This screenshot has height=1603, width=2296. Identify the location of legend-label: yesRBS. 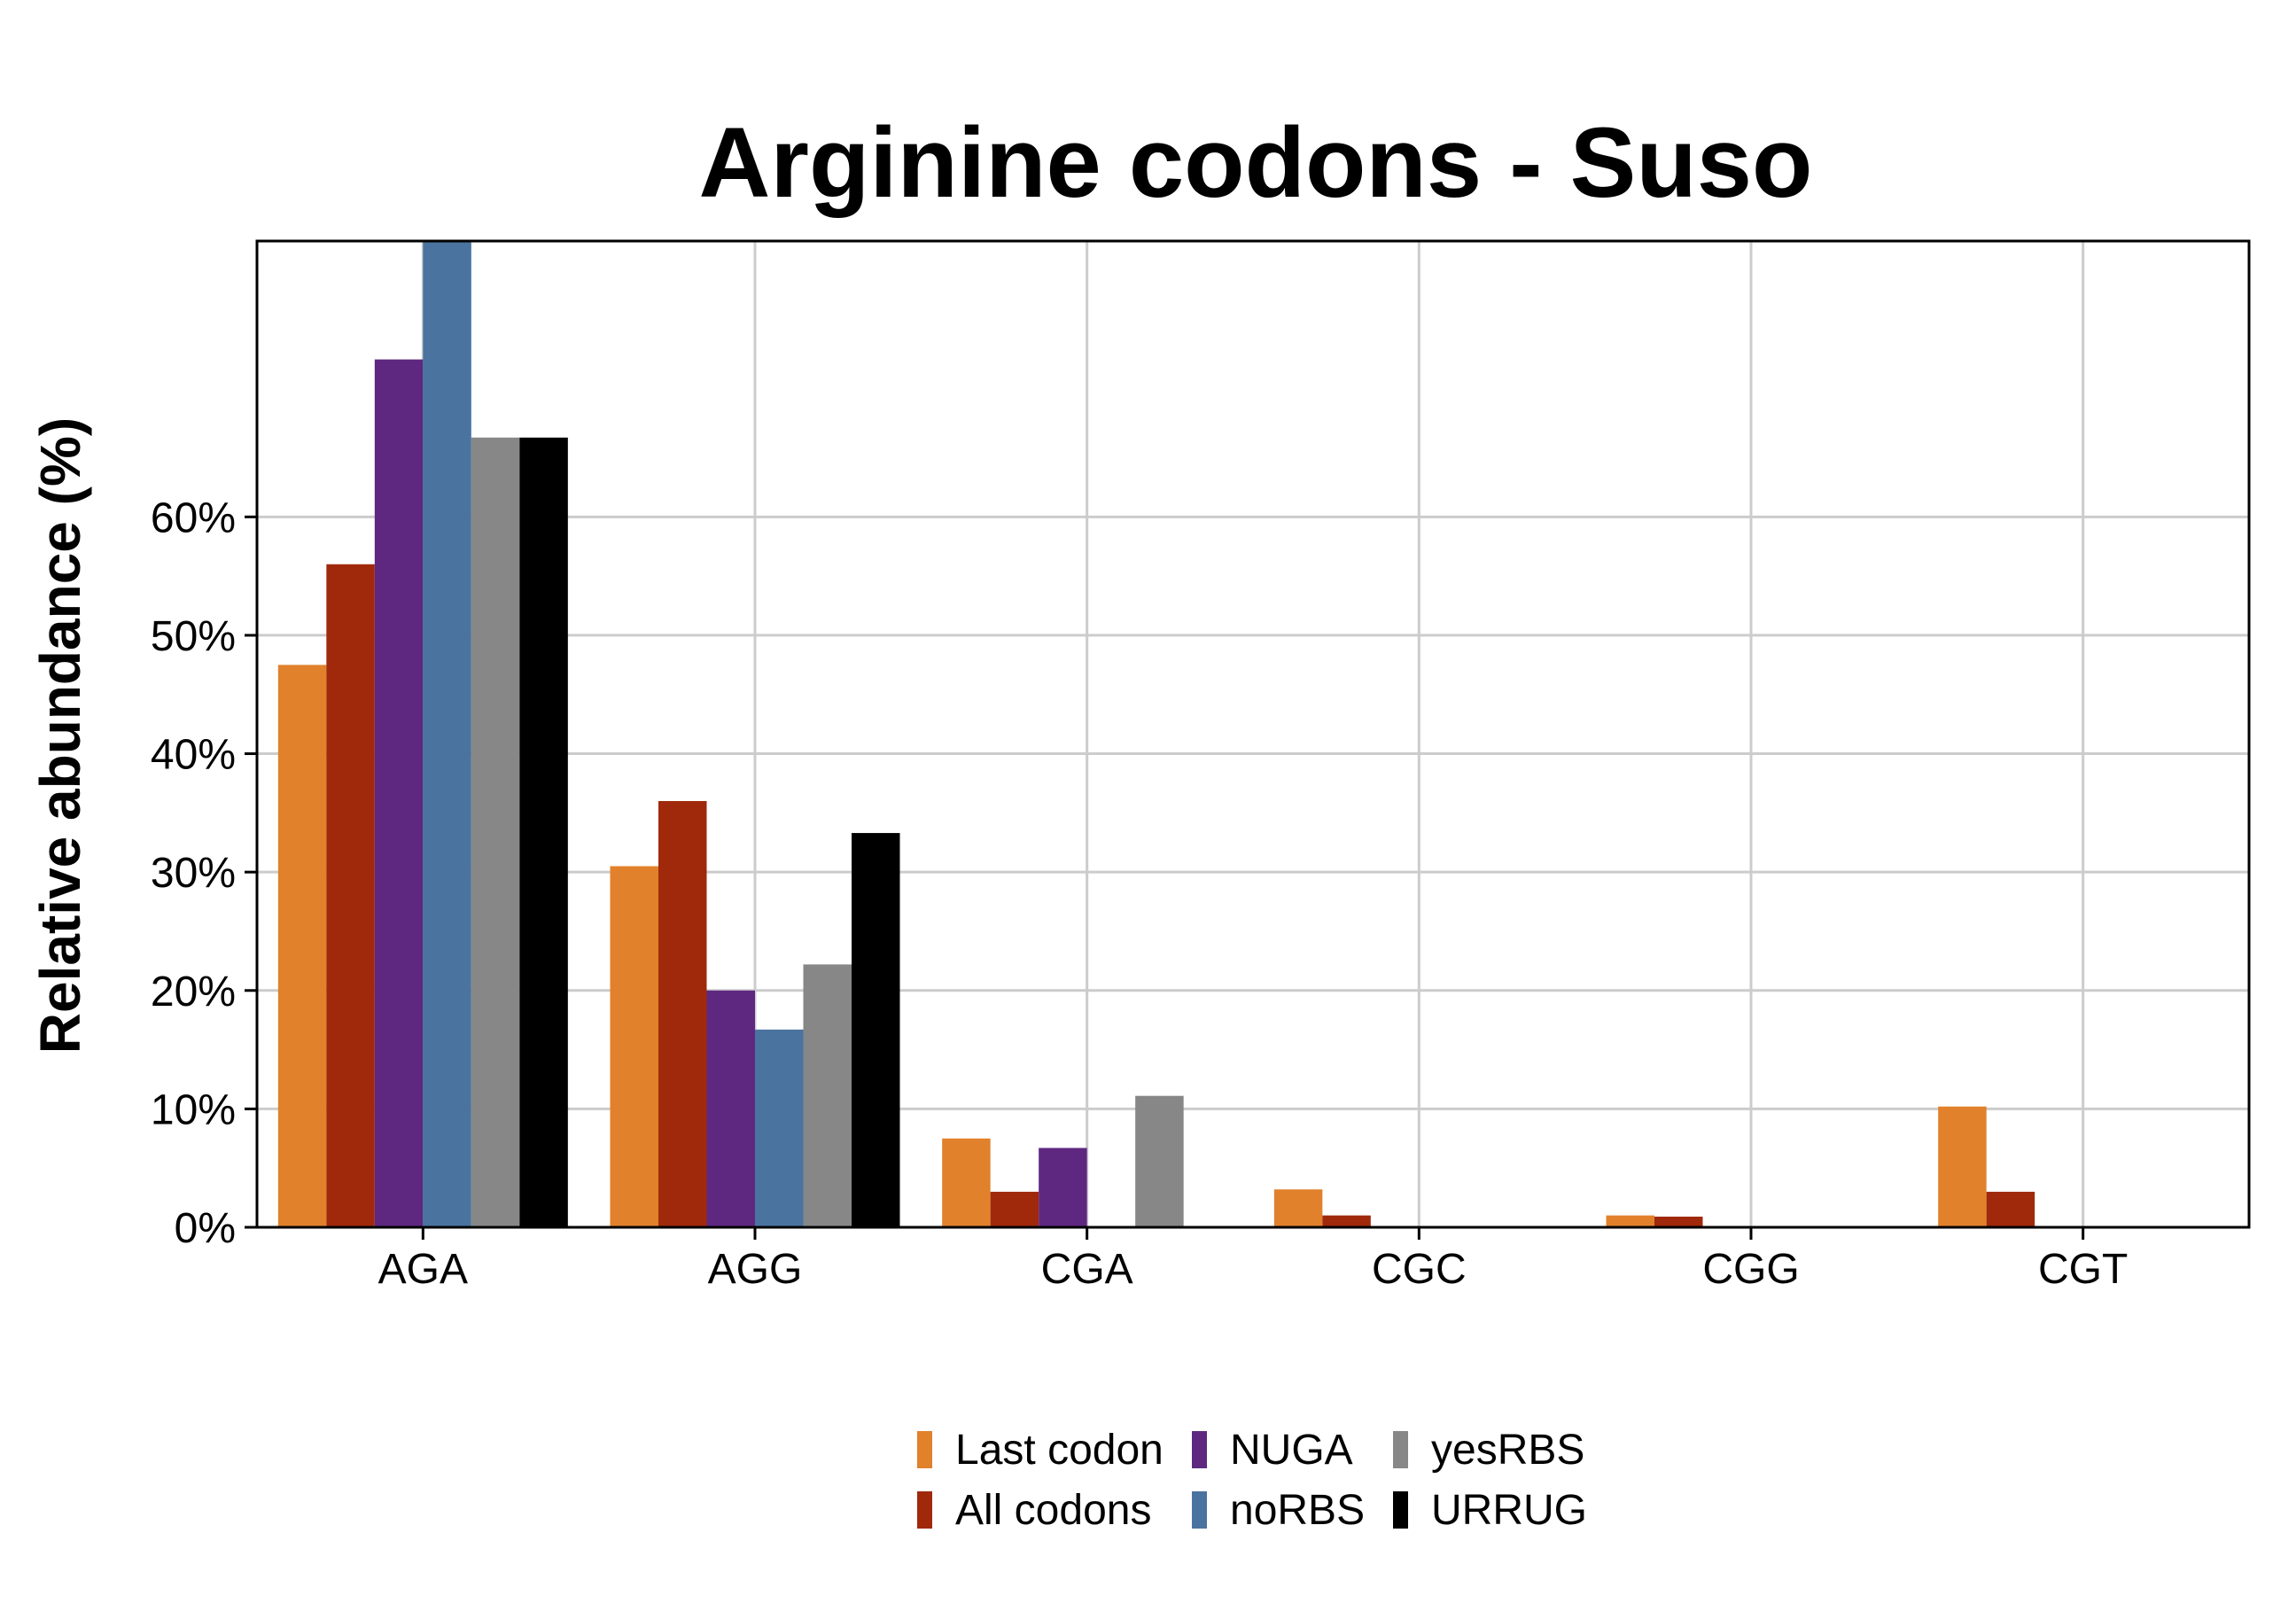
(1507, 1450).